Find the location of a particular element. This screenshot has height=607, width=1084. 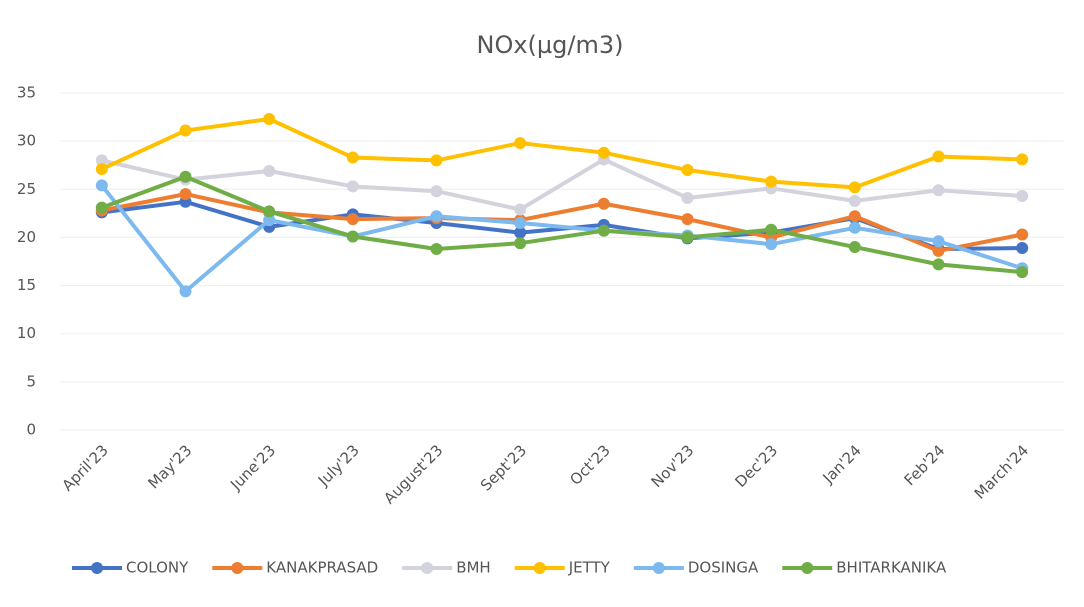

legend-label: BHITARKANIKA is located at coordinates (891, 568).